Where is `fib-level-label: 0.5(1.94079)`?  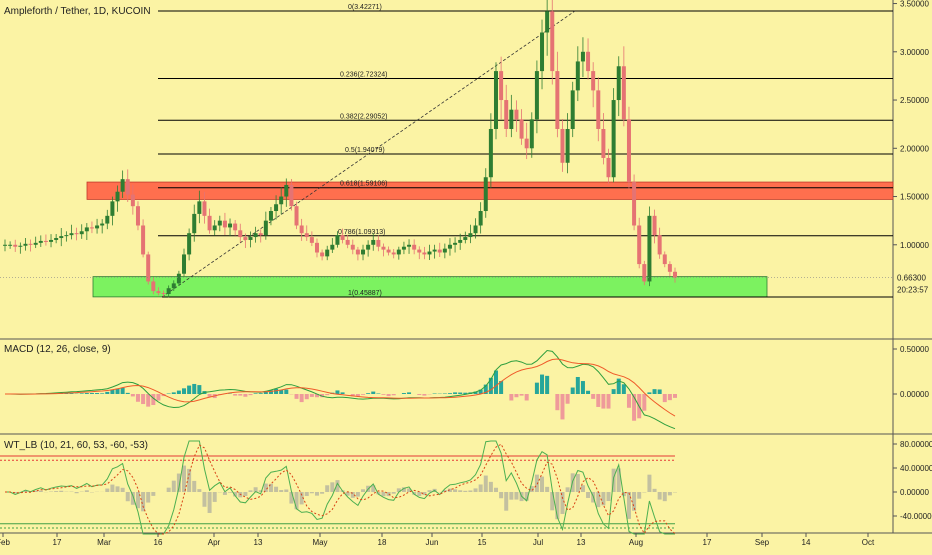 fib-level-label: 0.5(1.94079) is located at coordinates (365, 150).